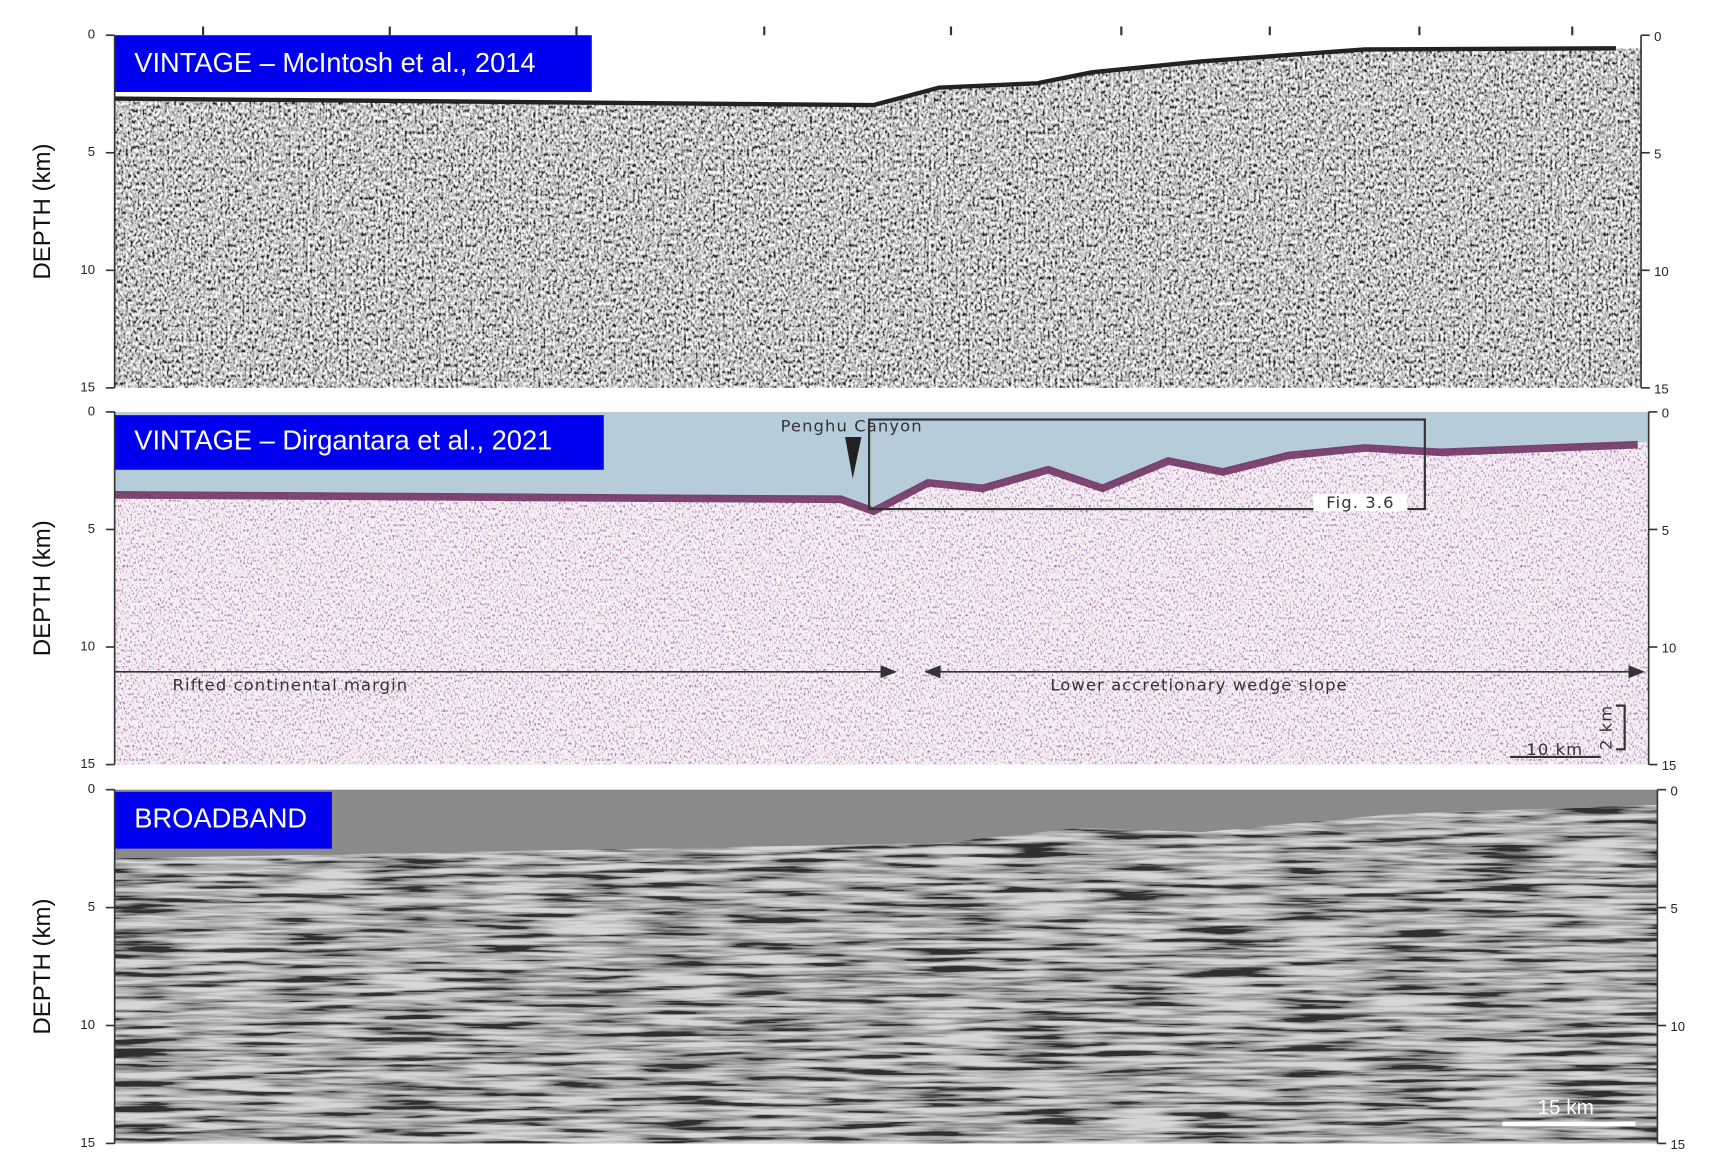 This screenshot has height=1159, width=1712. What do you see at coordinates (291, 684) in the screenshot?
I see `left-zone-label: Rifted continental margin` at bounding box center [291, 684].